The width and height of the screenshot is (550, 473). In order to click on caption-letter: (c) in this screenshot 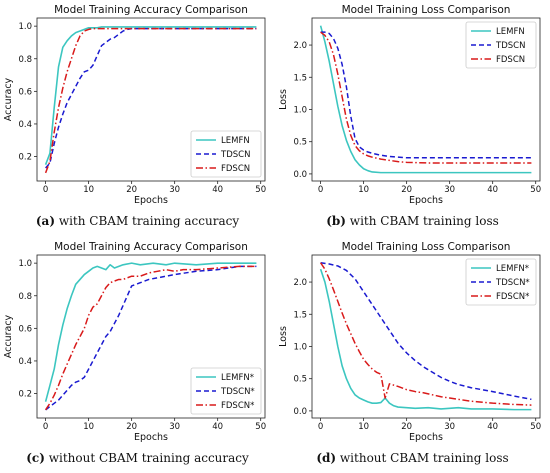, I will do `click(35, 458)`.